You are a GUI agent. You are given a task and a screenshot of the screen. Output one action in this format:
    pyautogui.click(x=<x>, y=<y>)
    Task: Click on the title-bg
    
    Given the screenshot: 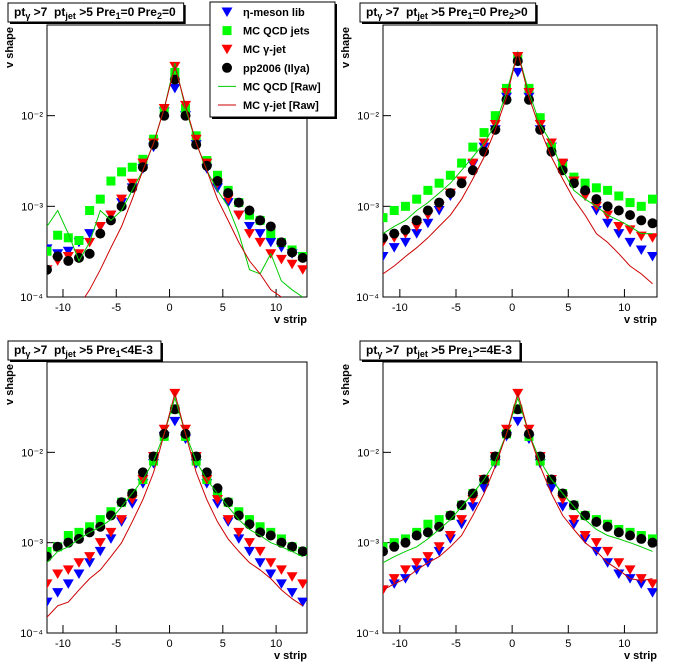 What is the action you would take?
    pyautogui.click(x=84, y=350)
    